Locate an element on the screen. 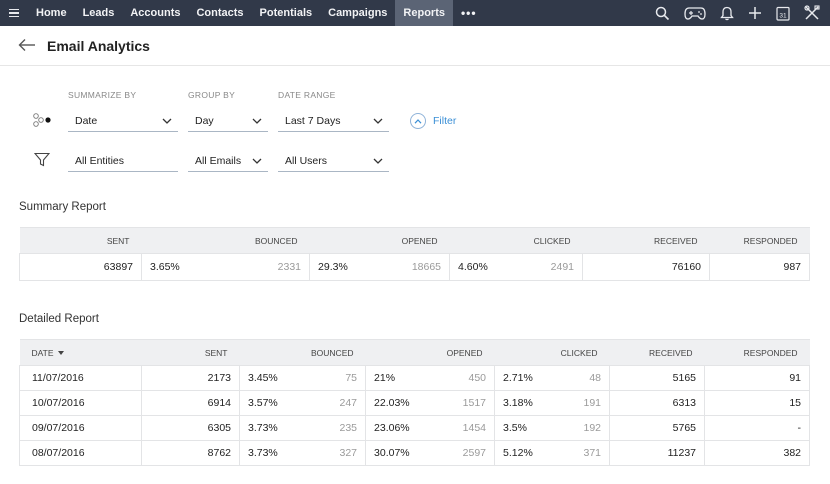 Image resolution: width=830 pixels, height=484 pixels. row-date: 08/07/2016 is located at coordinates (80, 453).